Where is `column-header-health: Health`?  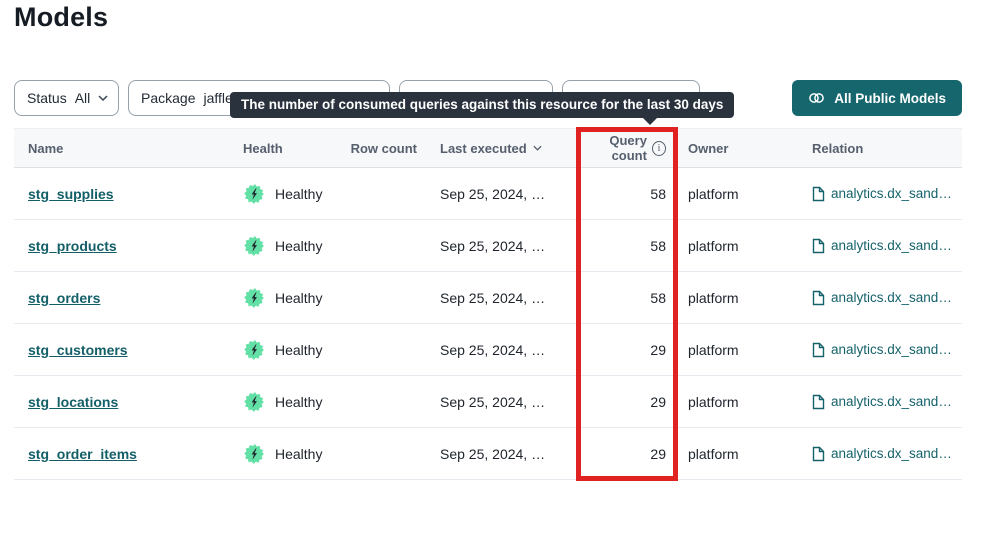 column-header-health: Health is located at coordinates (263, 148).